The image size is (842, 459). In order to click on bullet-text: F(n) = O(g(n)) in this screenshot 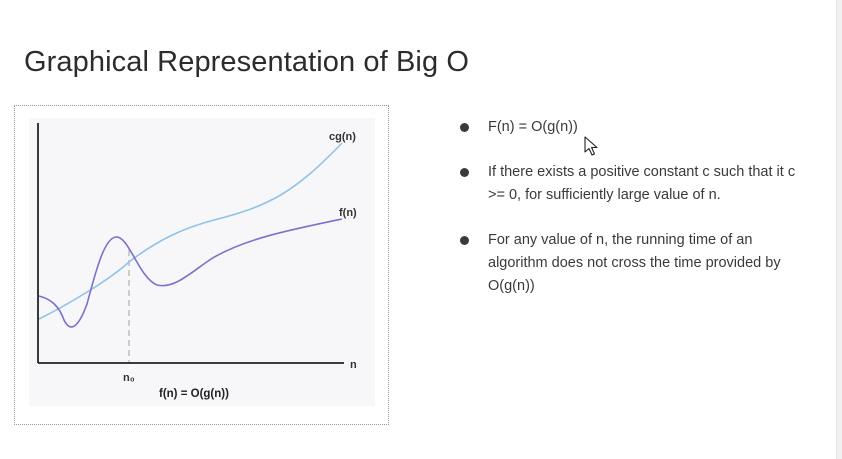, I will do `click(533, 127)`.